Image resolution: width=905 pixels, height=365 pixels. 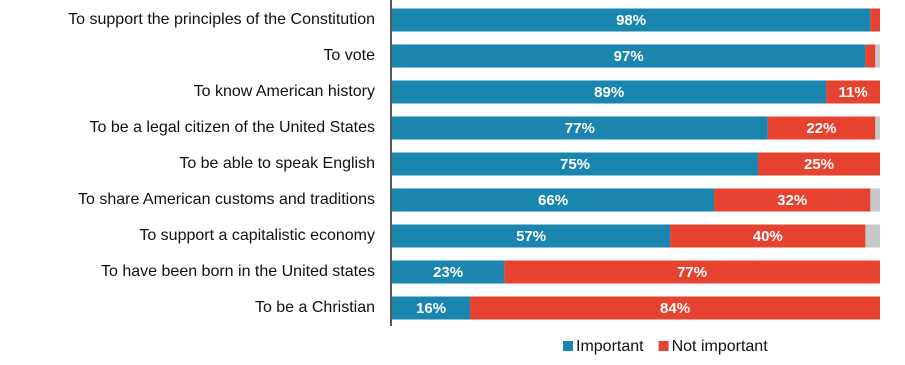 I want to click on legend-label: Not important, so click(x=720, y=346).